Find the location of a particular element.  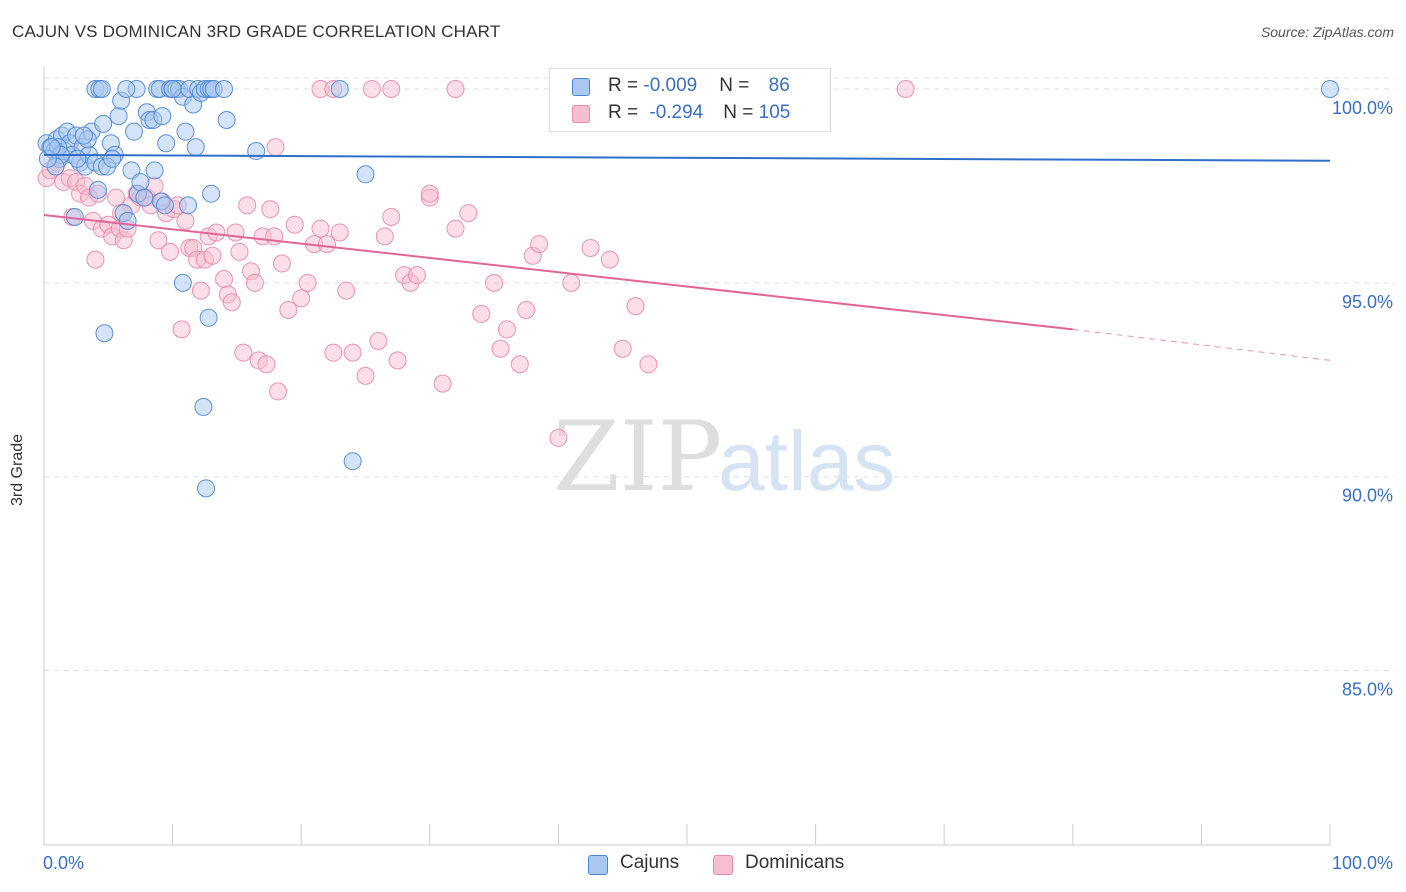

watermark: ZIP atlas is located at coordinates (724, 457).